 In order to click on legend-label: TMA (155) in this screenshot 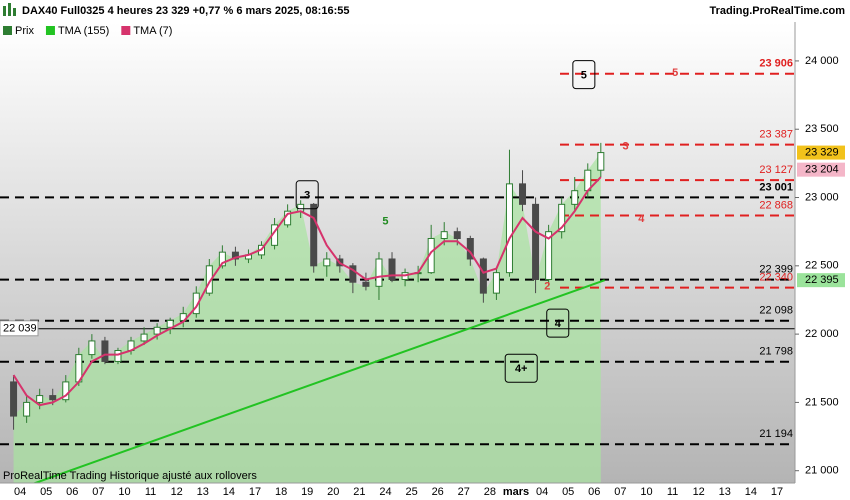, I will do `click(83, 31)`.